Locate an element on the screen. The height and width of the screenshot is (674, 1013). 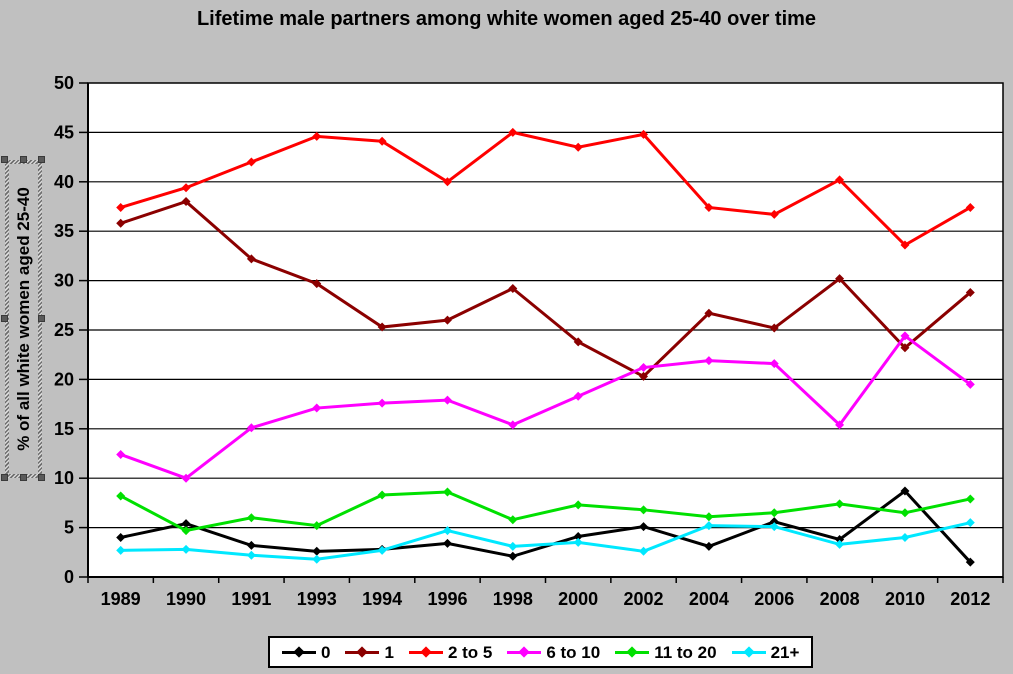
y-axis-tick-label: 25 is located at coordinates (64, 330).